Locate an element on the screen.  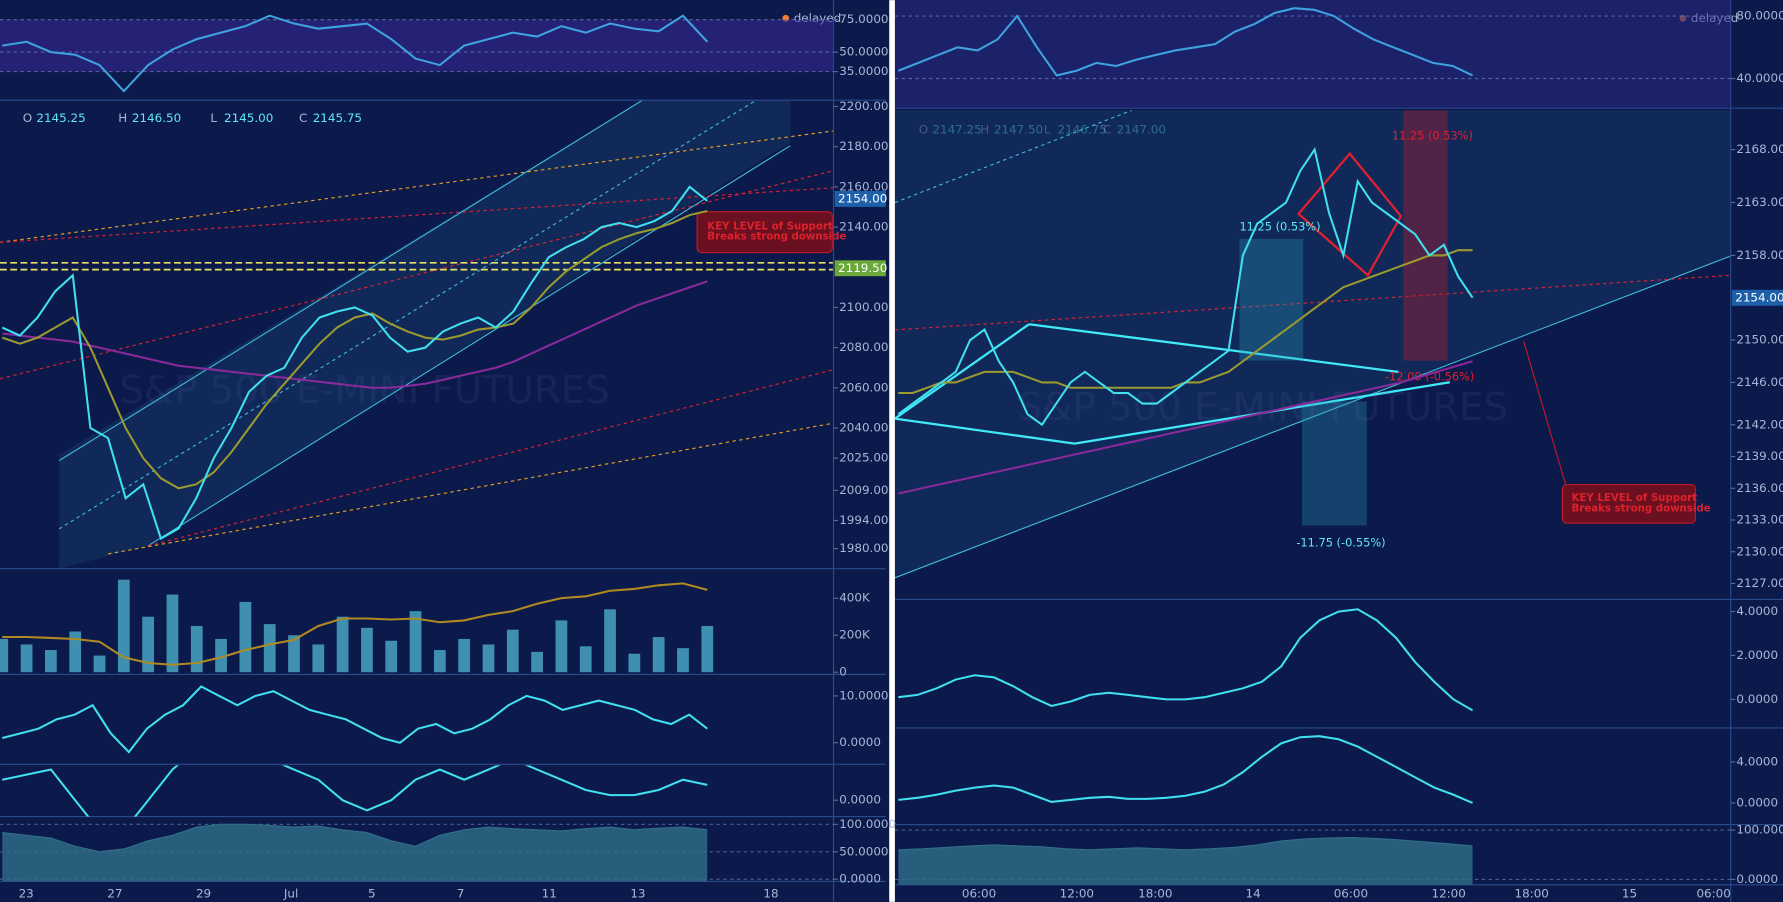
y-tick-label: 35.0000 is located at coordinates (863, 71).